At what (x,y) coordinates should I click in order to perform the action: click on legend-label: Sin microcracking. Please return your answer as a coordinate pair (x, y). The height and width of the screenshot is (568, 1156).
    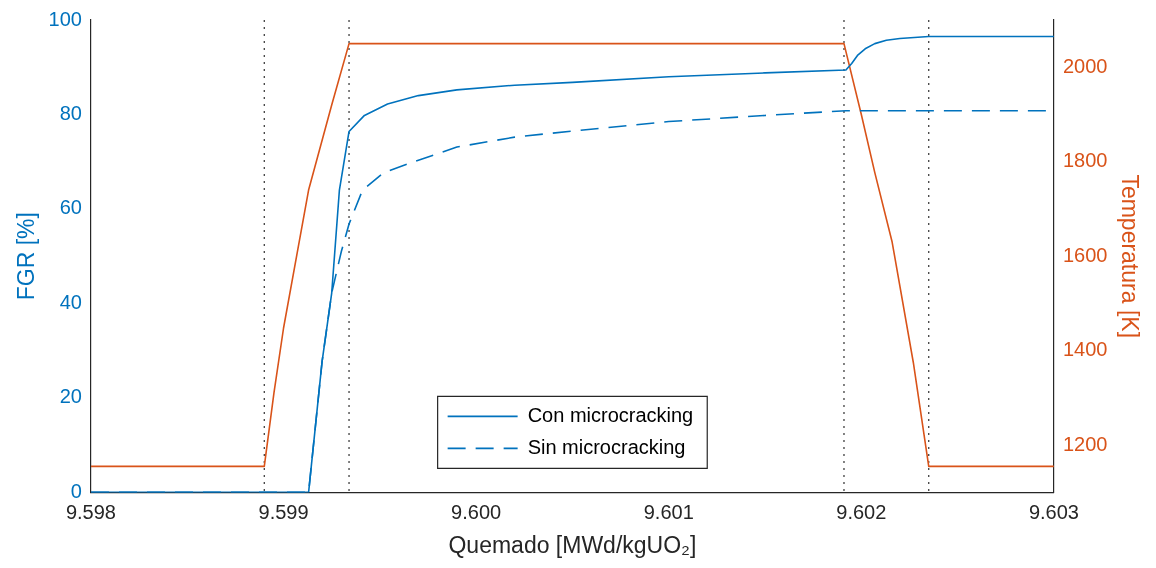
    Looking at the image, I should click on (606, 446).